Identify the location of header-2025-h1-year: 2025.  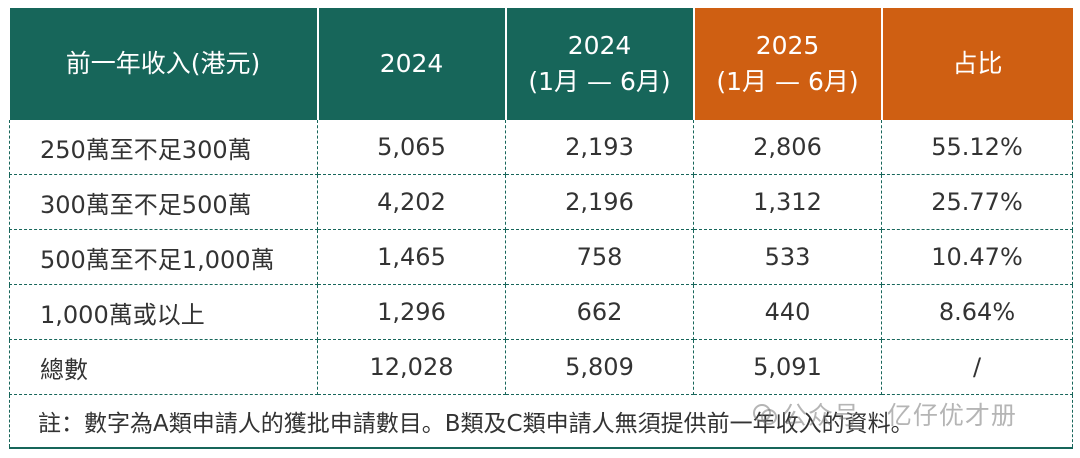
(787, 45).